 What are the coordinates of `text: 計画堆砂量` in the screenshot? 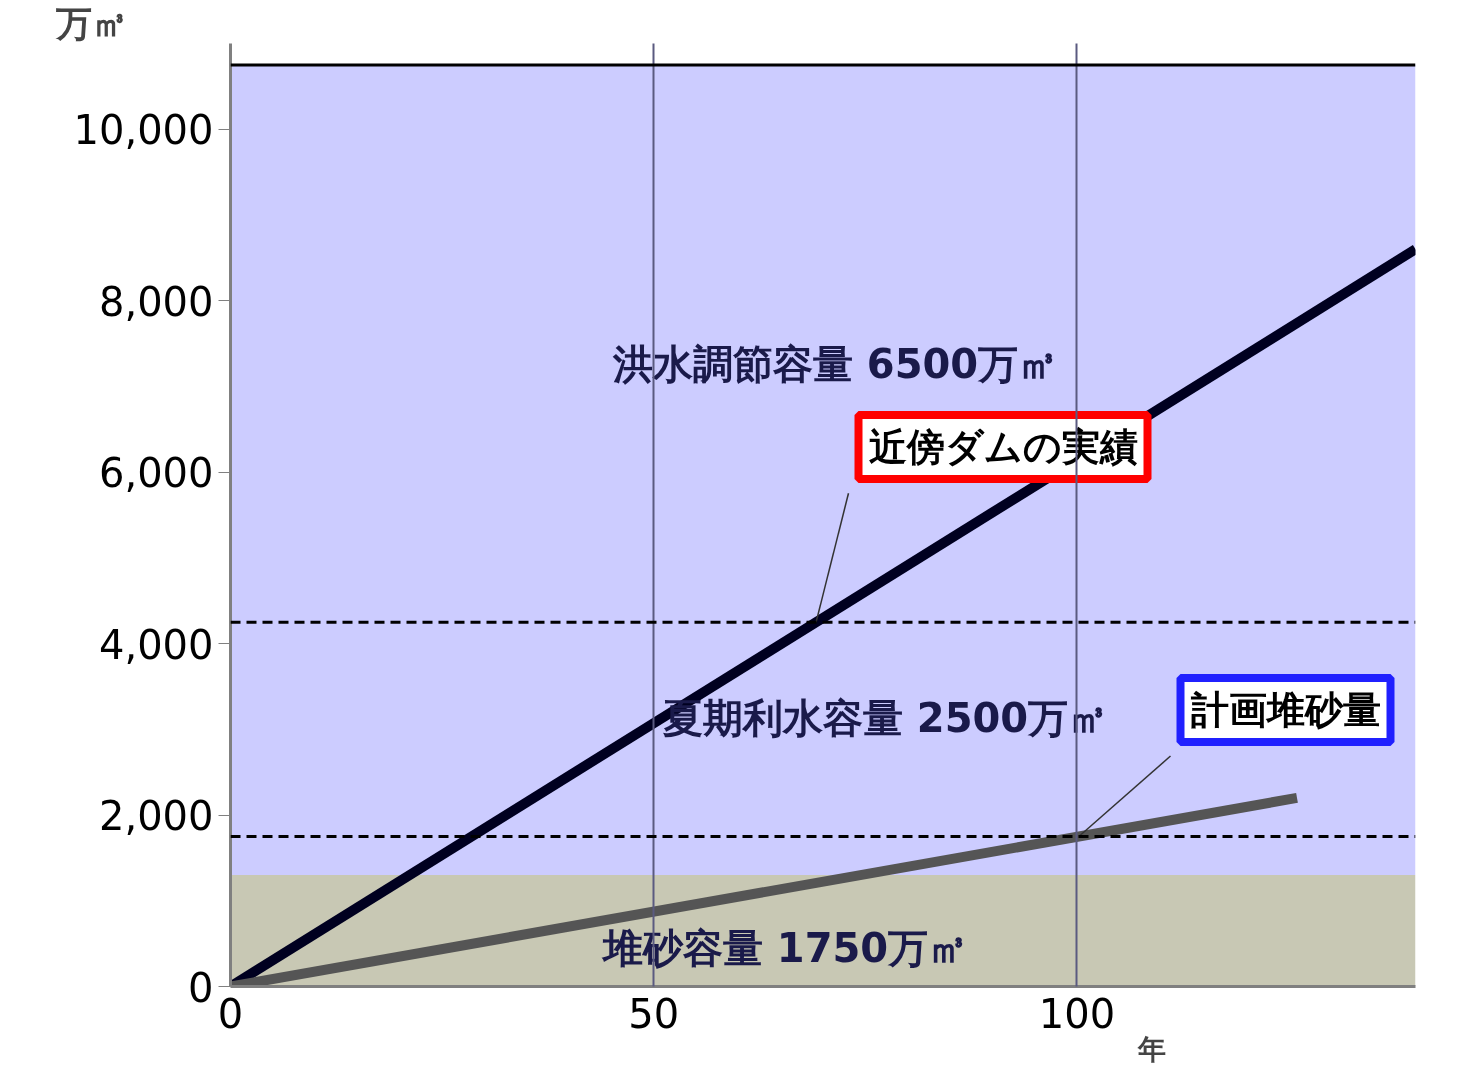 It's located at (1285, 709).